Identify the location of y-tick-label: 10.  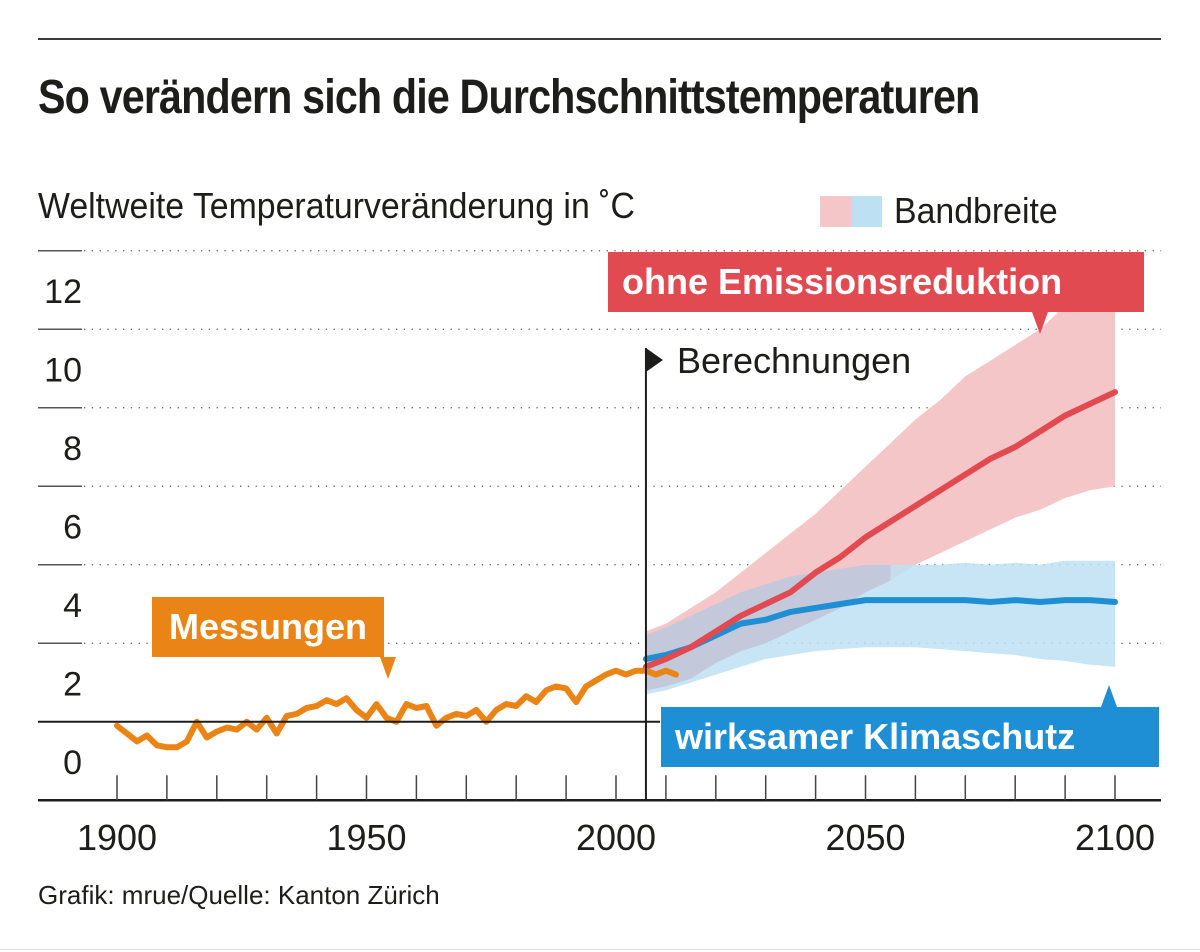
(63, 371).